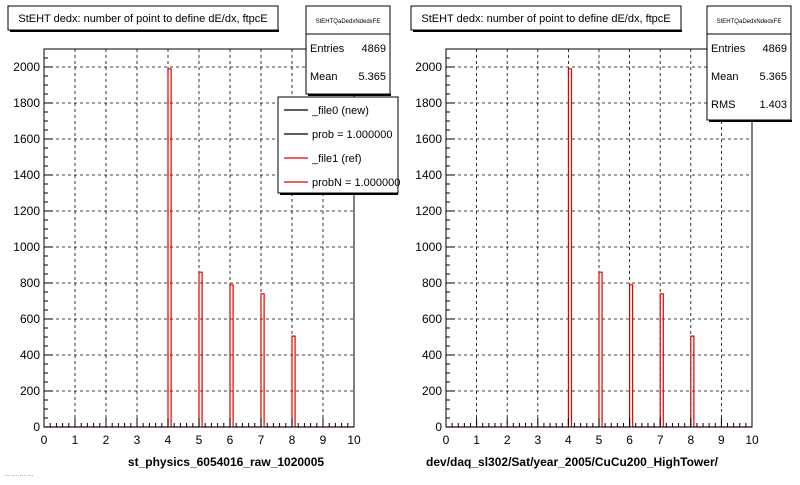  What do you see at coordinates (338, 145) in the screenshot?
I see `legend-box` at bounding box center [338, 145].